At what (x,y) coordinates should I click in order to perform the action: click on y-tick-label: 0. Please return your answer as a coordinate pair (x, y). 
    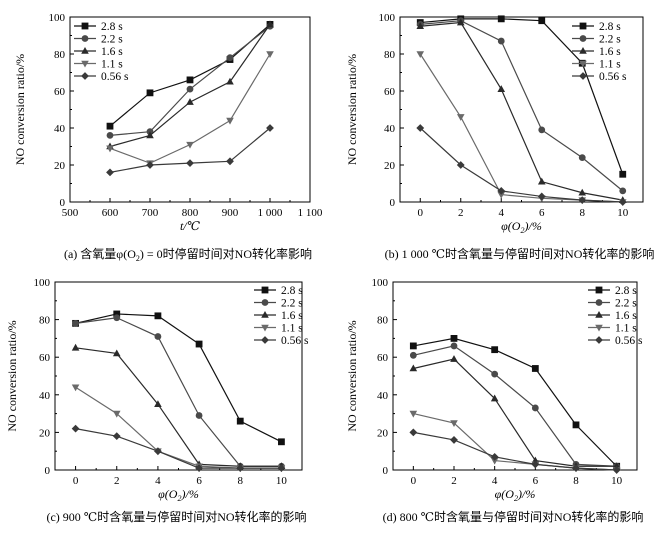
    Looking at the image, I should click on (386, 471).